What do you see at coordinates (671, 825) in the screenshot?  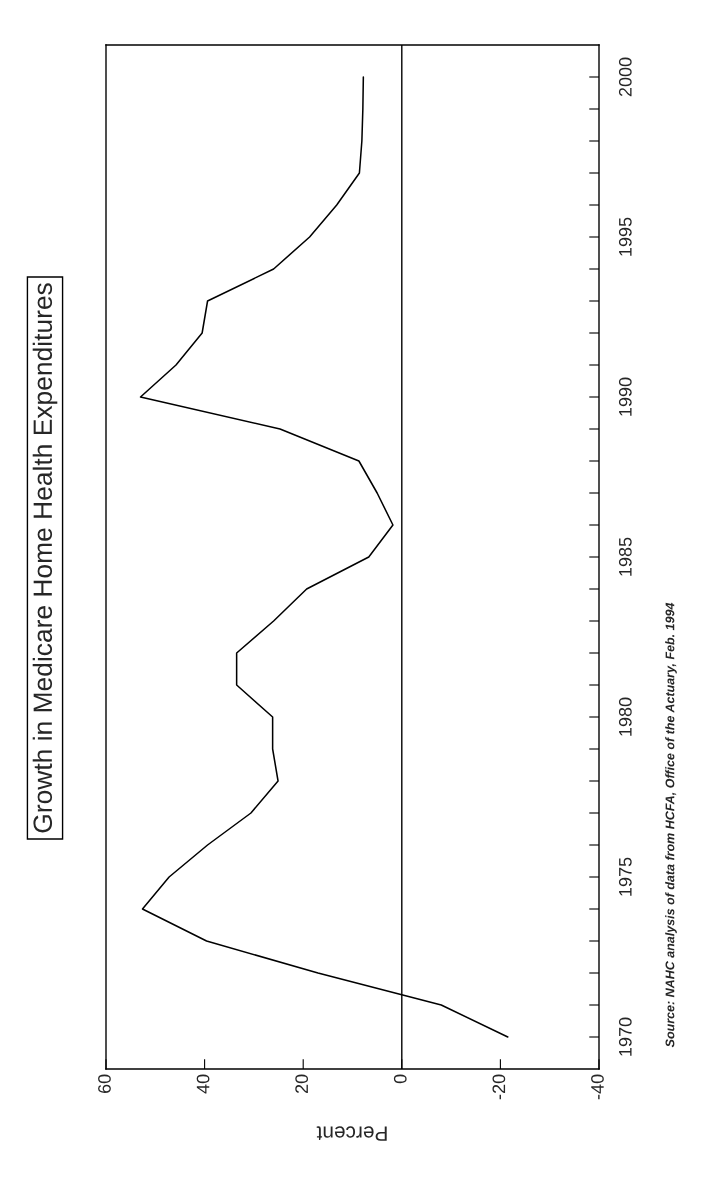 I see `source-note: Source: NAHC analysis of data from HCFA, Office of the Actuary, Feb. 1994` at bounding box center [671, 825].